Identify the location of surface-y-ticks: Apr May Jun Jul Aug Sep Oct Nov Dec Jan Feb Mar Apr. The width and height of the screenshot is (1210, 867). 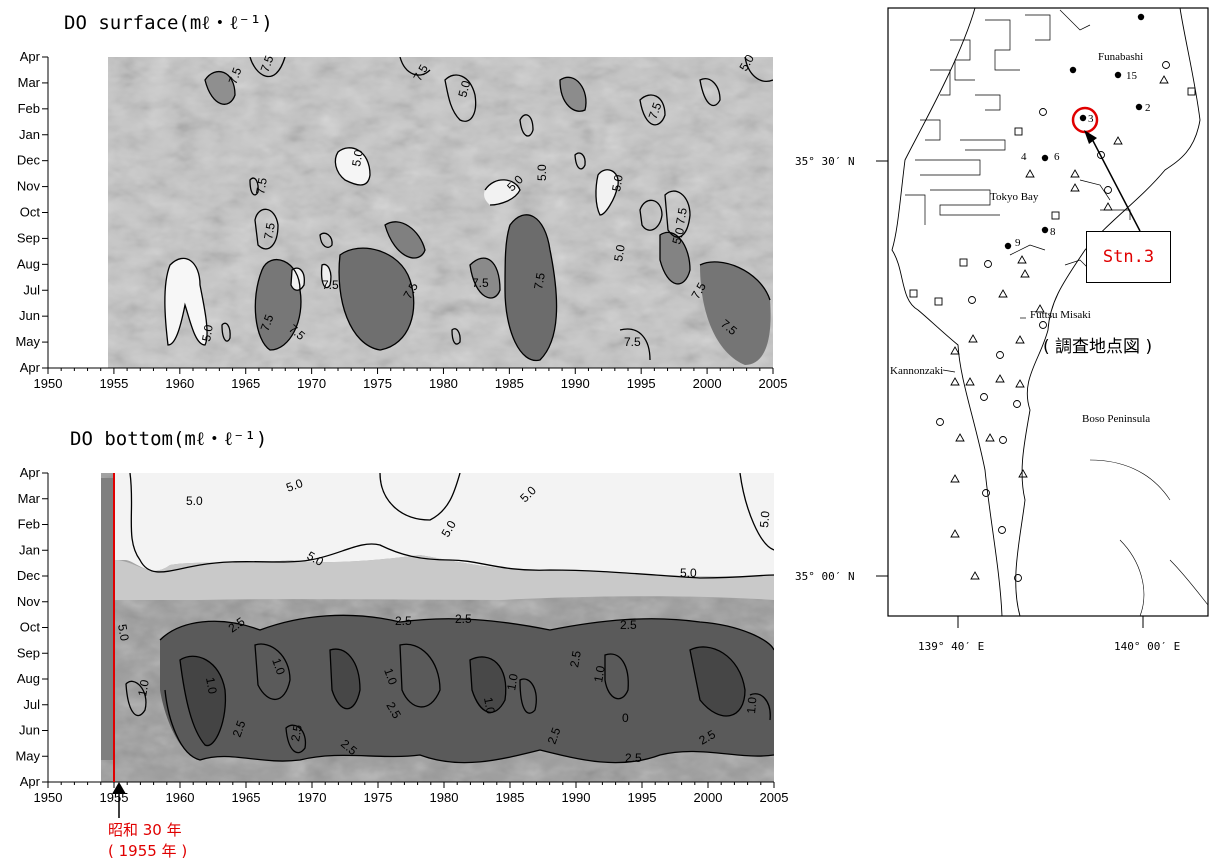
(31, 212).